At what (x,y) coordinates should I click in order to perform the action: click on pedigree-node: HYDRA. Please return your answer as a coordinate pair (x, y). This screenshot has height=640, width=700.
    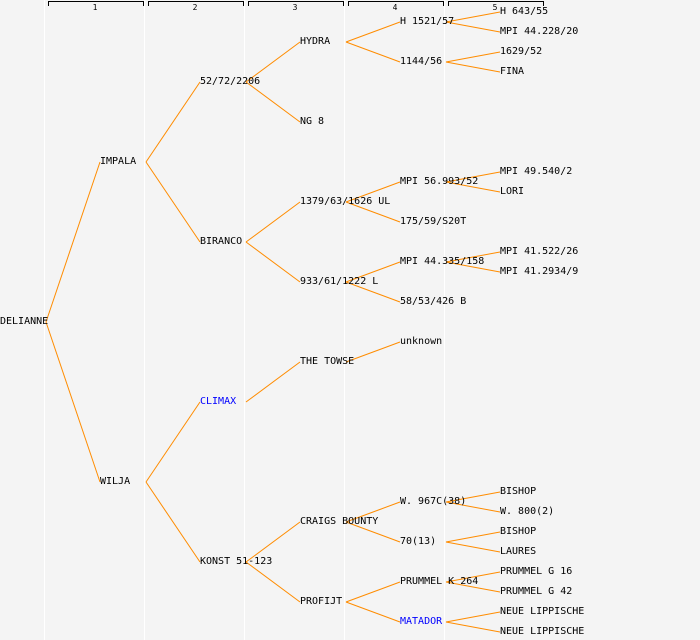
    Looking at the image, I should click on (315, 41).